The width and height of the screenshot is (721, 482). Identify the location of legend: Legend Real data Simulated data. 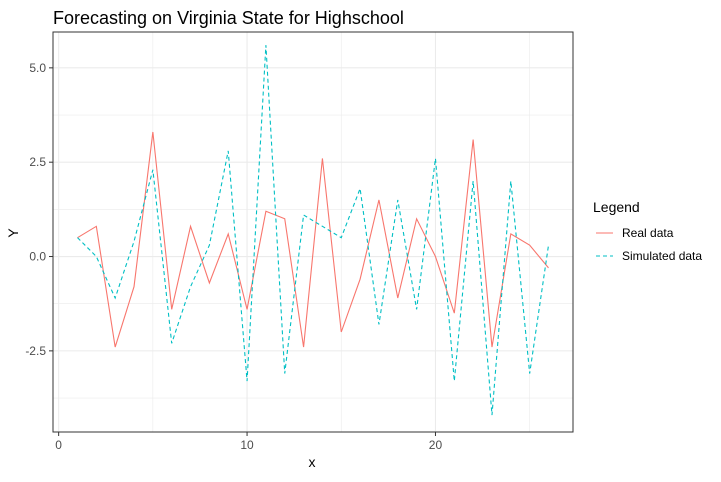
(647, 231).